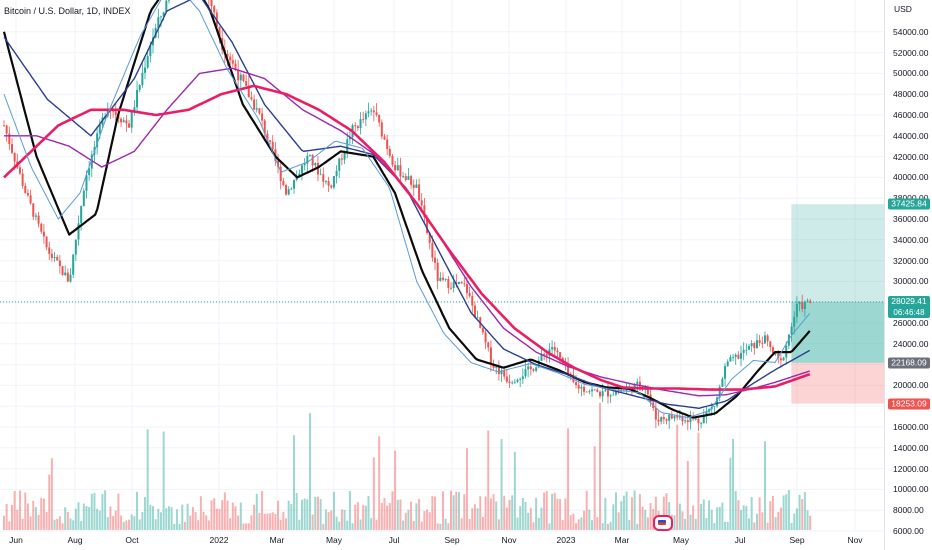  Describe the element at coordinates (909, 204) in the screenshot. I see `target-price-tag: 37425.84` at that location.